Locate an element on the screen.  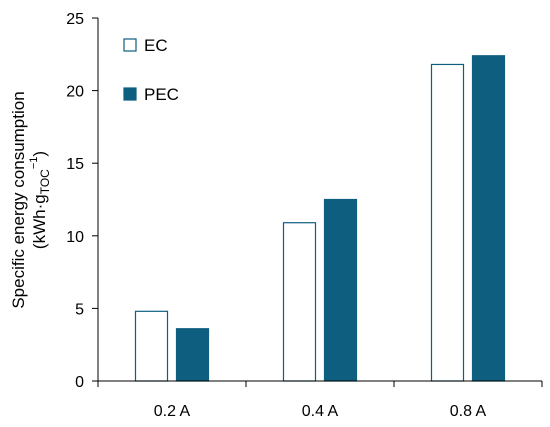
y-tick-label: 0 is located at coordinates (79, 382).